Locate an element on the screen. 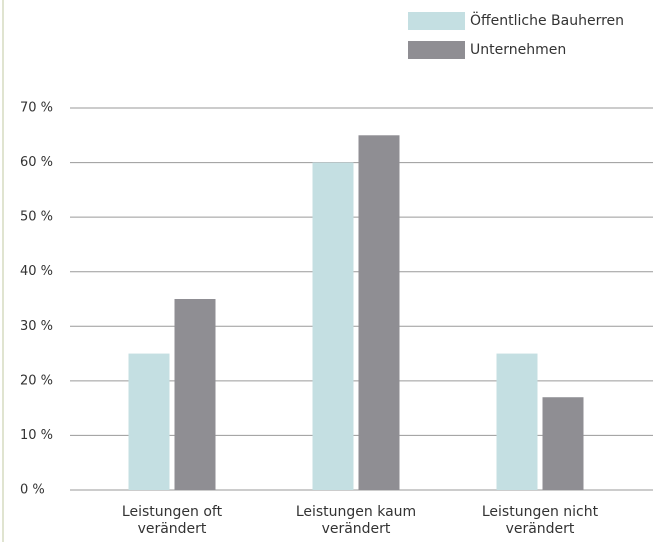 The image size is (653, 542). legend-label: Öffentliche Bauherren is located at coordinates (547, 20).